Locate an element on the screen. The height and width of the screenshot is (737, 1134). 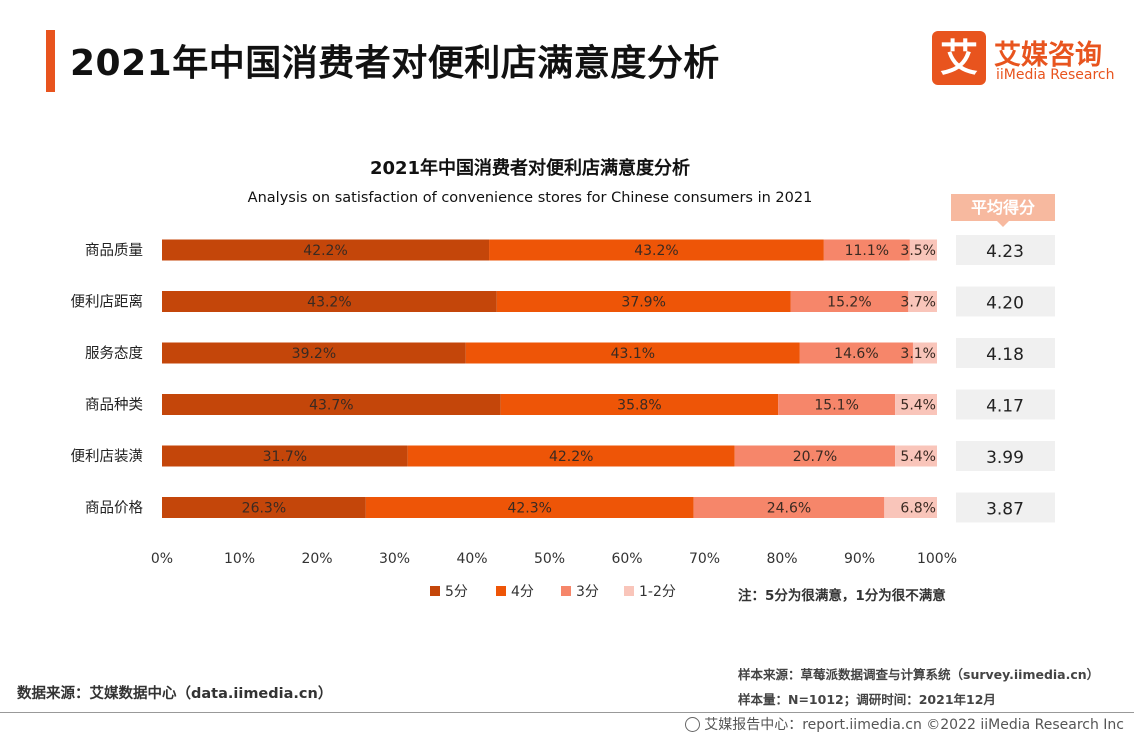
data-label: 11.1% is located at coordinates (867, 251).